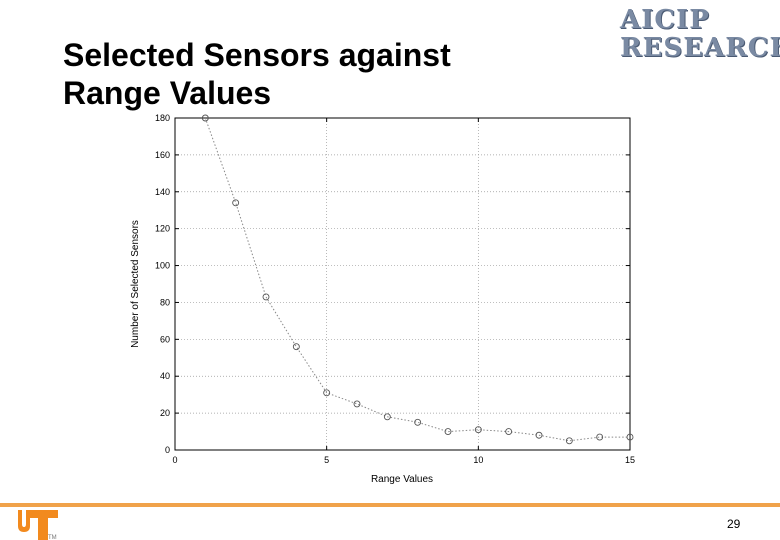  Describe the element at coordinates (162, 266) in the screenshot. I see `y-tick-label: 100` at that location.